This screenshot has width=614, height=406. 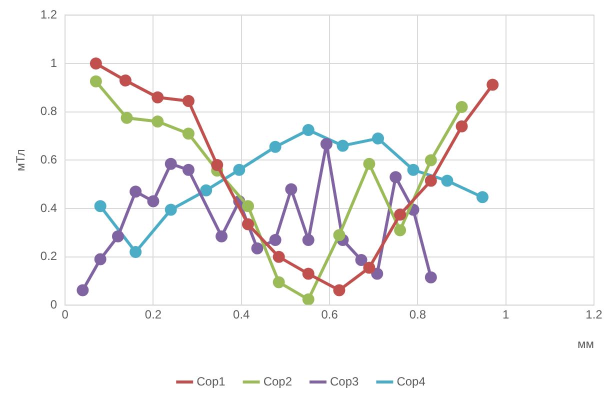 What do you see at coordinates (54, 305) in the screenshot?
I see `y-tick-label: 0` at bounding box center [54, 305].